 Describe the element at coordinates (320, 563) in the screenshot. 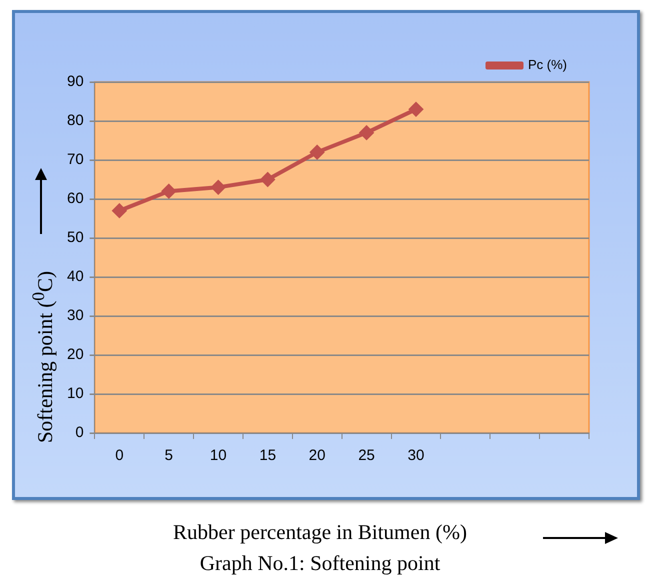

I see `text: Graph No.1: Softening point` at that location.